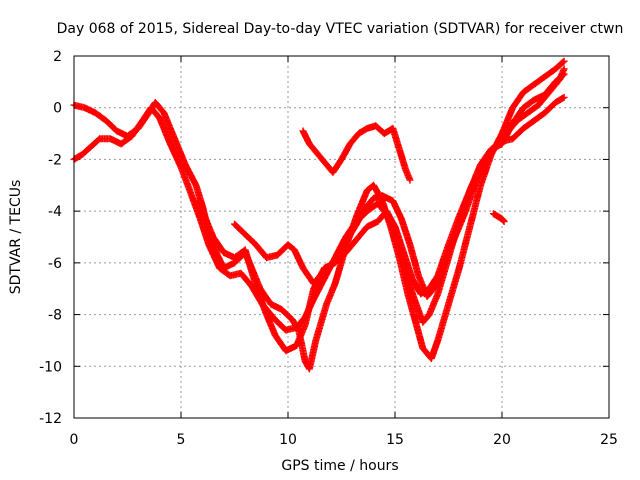  What do you see at coordinates (74, 440) in the screenshot?
I see `x-tick-label: 0` at bounding box center [74, 440].